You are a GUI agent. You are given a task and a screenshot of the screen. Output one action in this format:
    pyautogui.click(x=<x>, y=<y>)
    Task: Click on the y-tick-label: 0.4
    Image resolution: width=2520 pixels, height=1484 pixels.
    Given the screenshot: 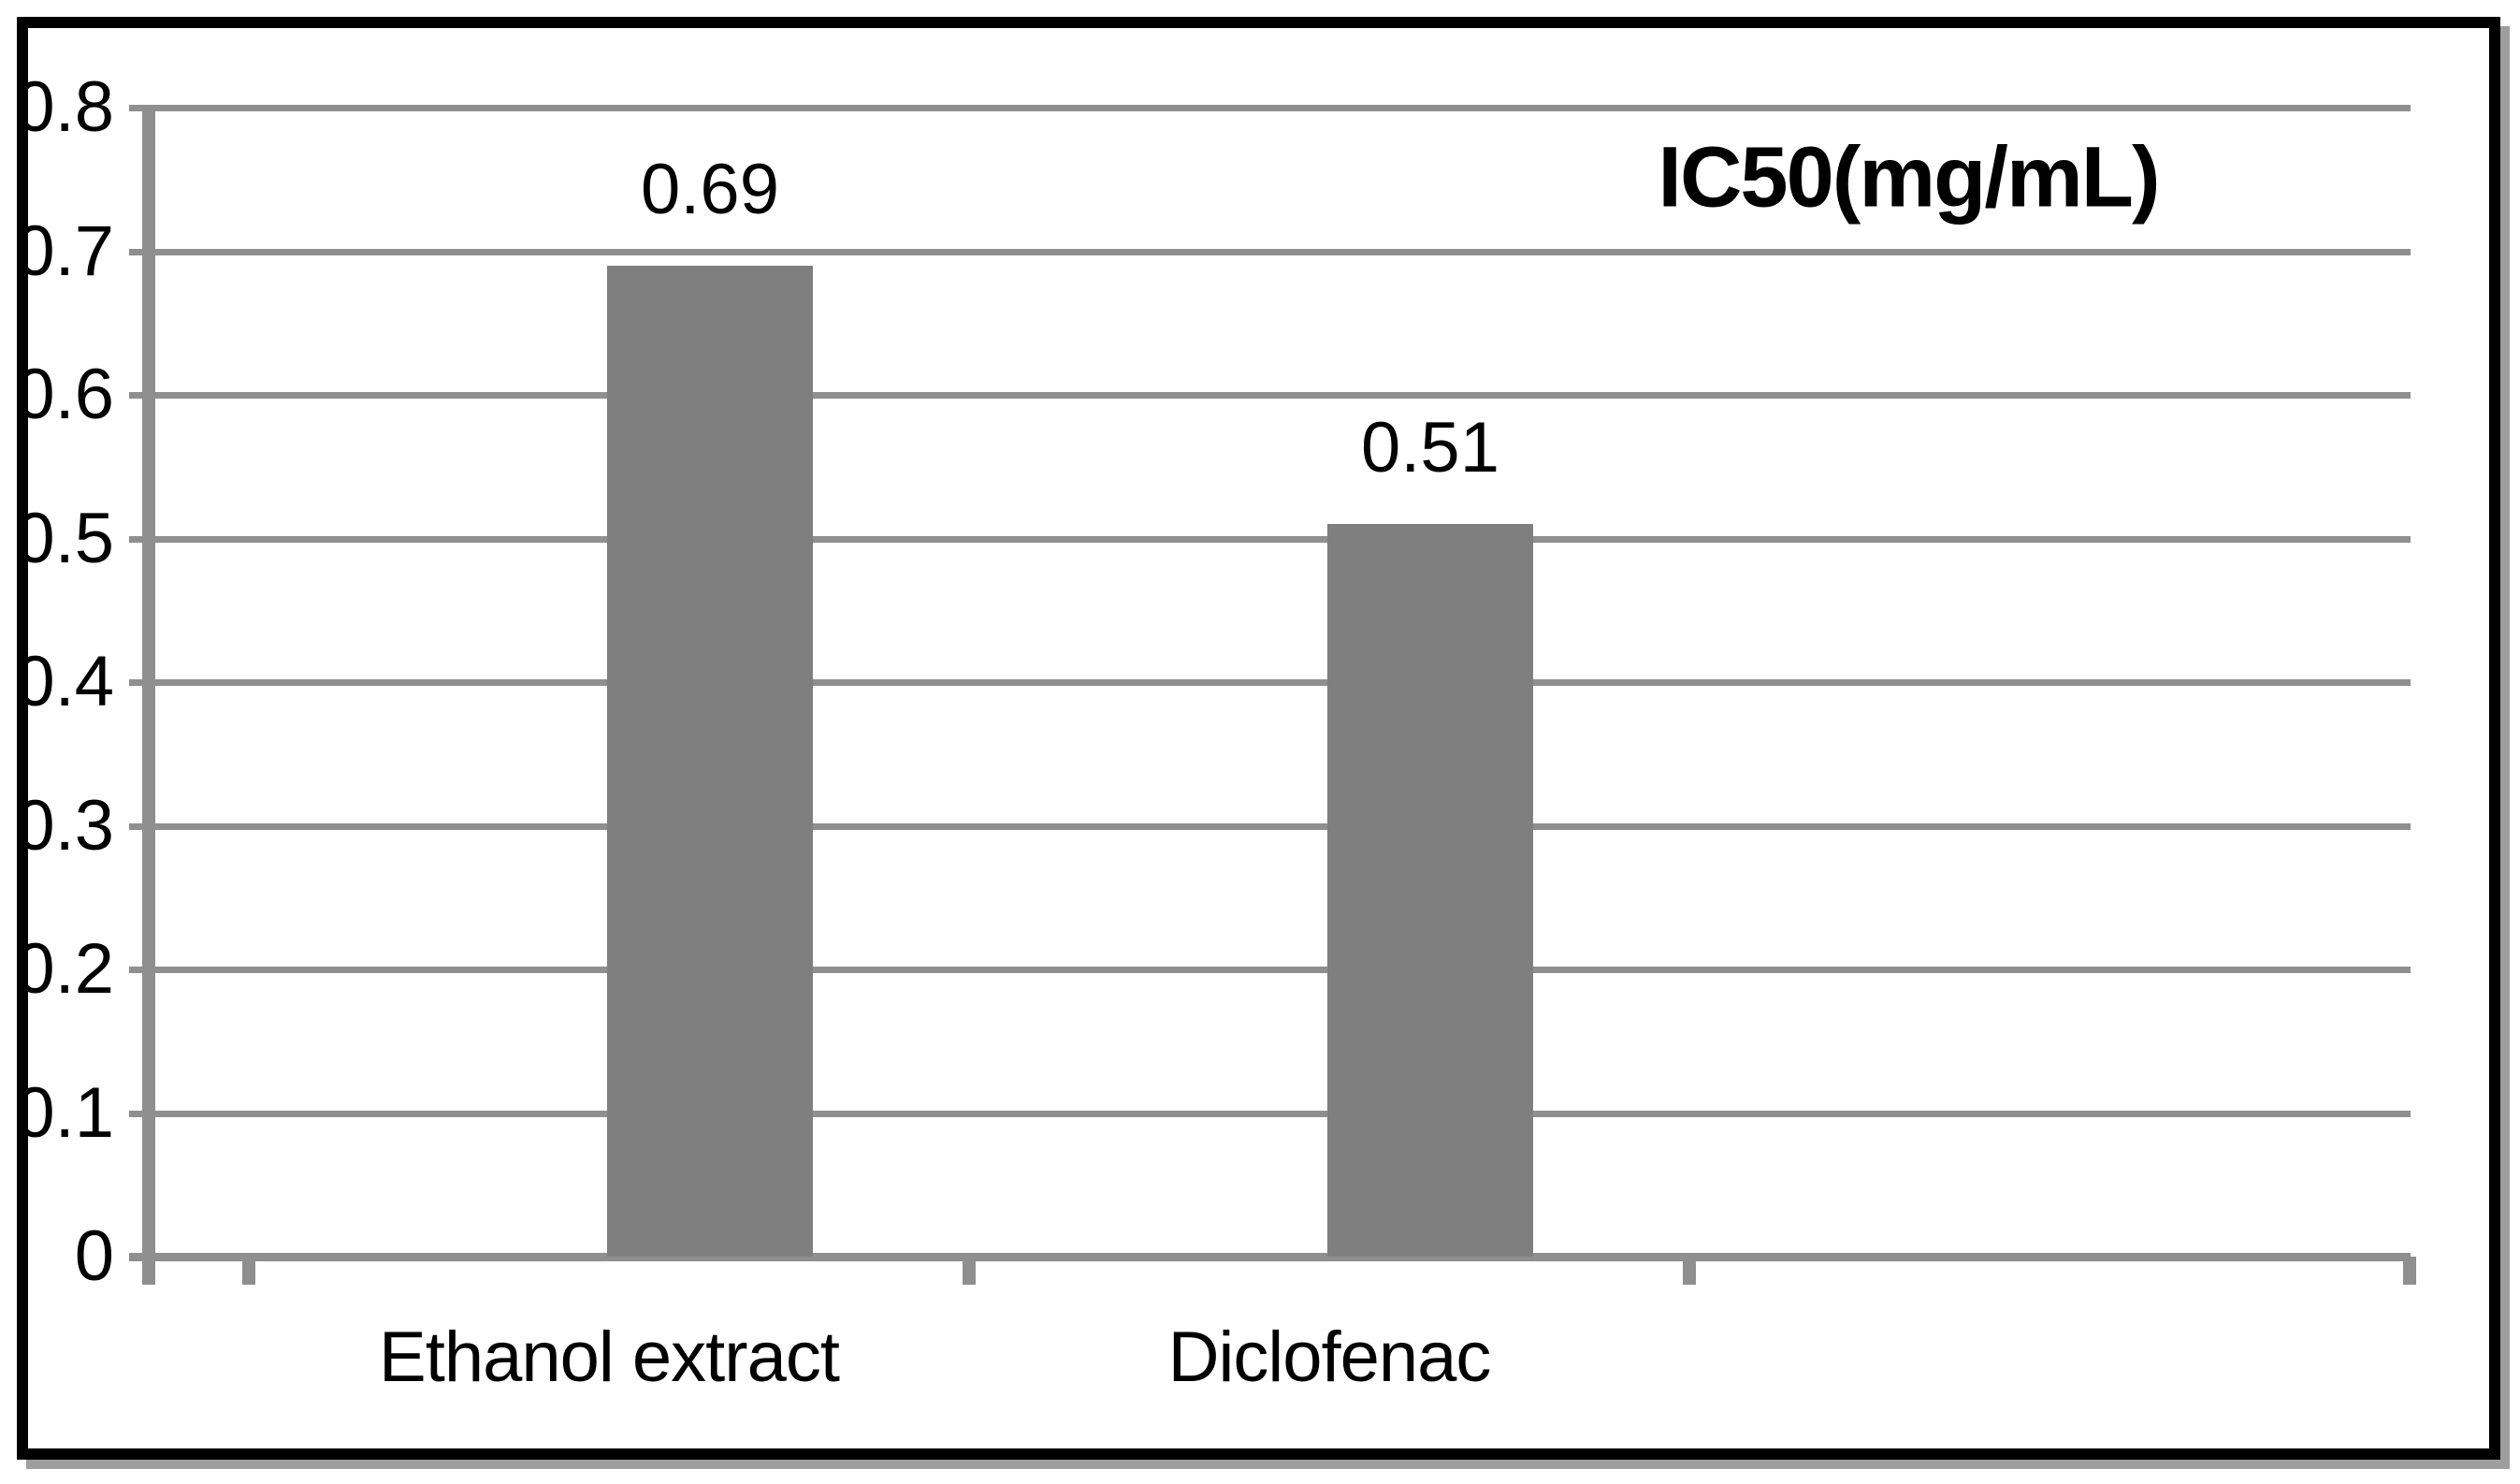 What is the action you would take?
    pyautogui.click(x=64, y=681)
    